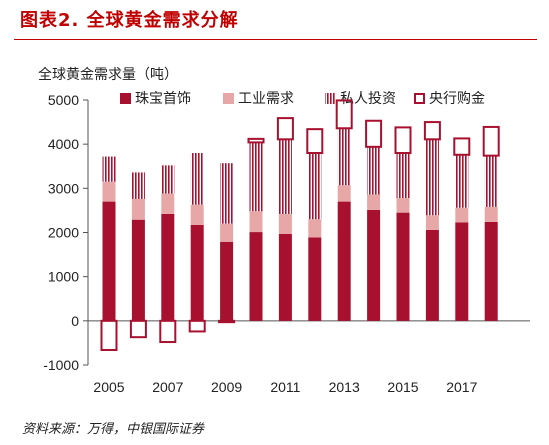 This screenshot has height=445, width=549. What do you see at coordinates (63, 277) in the screenshot?
I see `y-tick-label: 1000` at bounding box center [63, 277].